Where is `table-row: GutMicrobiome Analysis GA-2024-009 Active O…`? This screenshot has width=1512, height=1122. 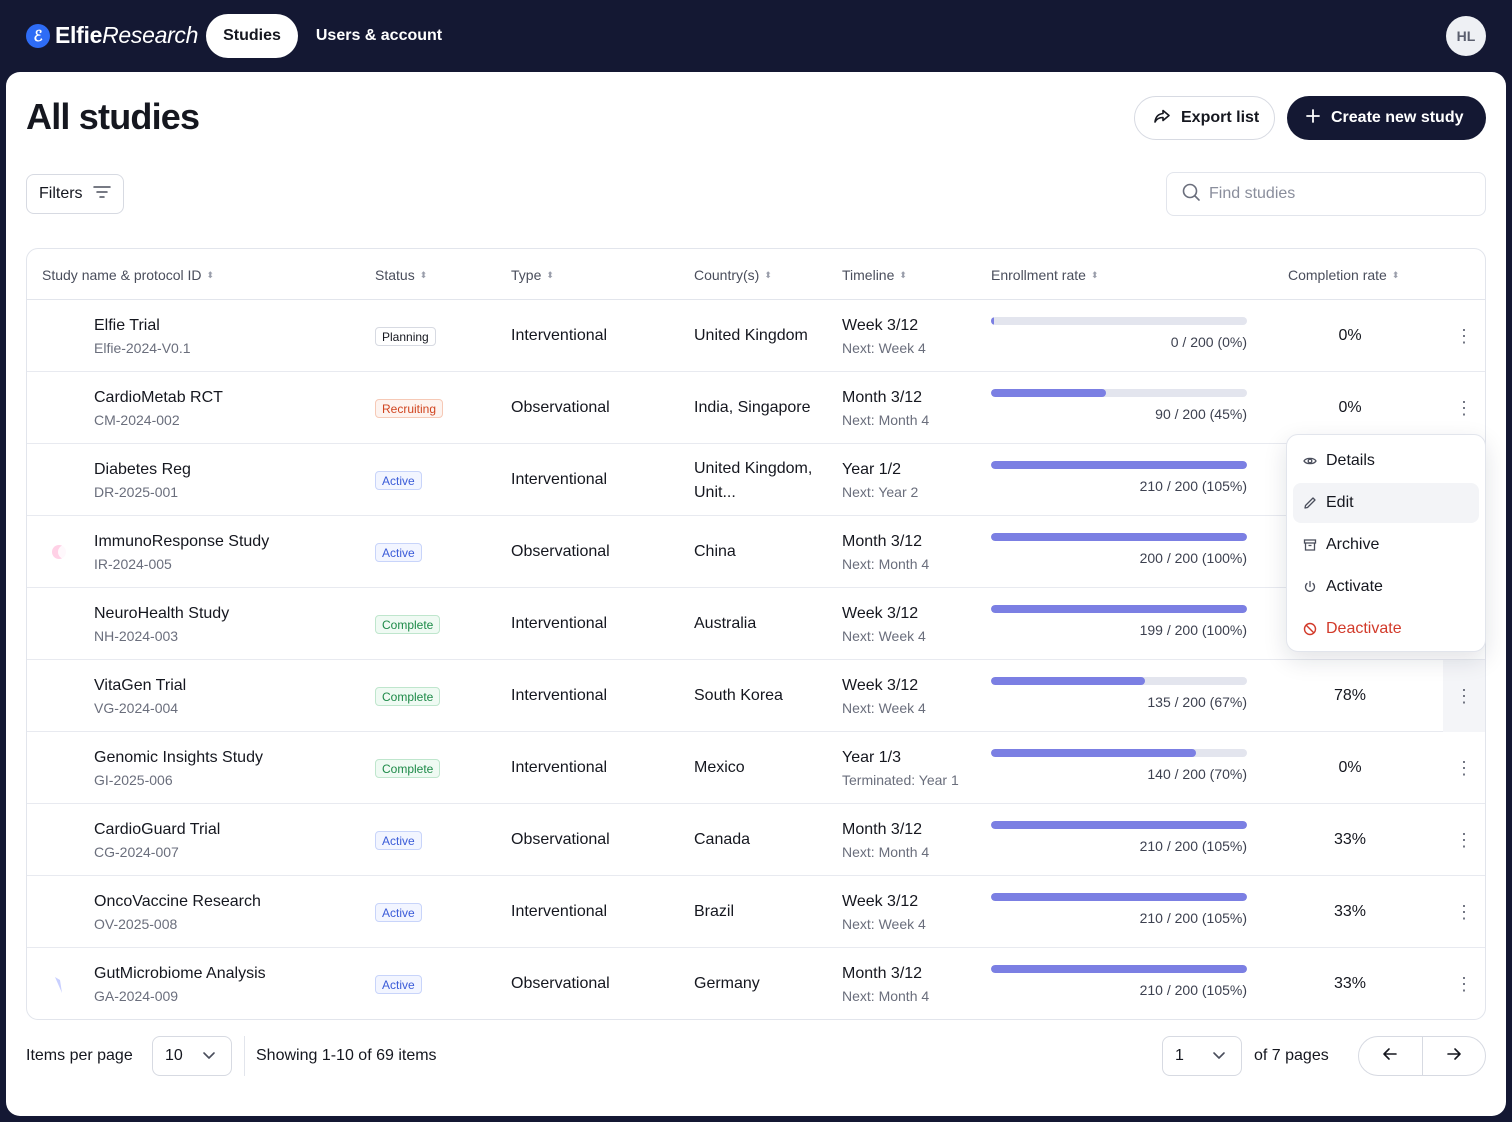 table-row: GutMicrobiome Analysis GA-2024-009 Active O… is located at coordinates (756, 983).